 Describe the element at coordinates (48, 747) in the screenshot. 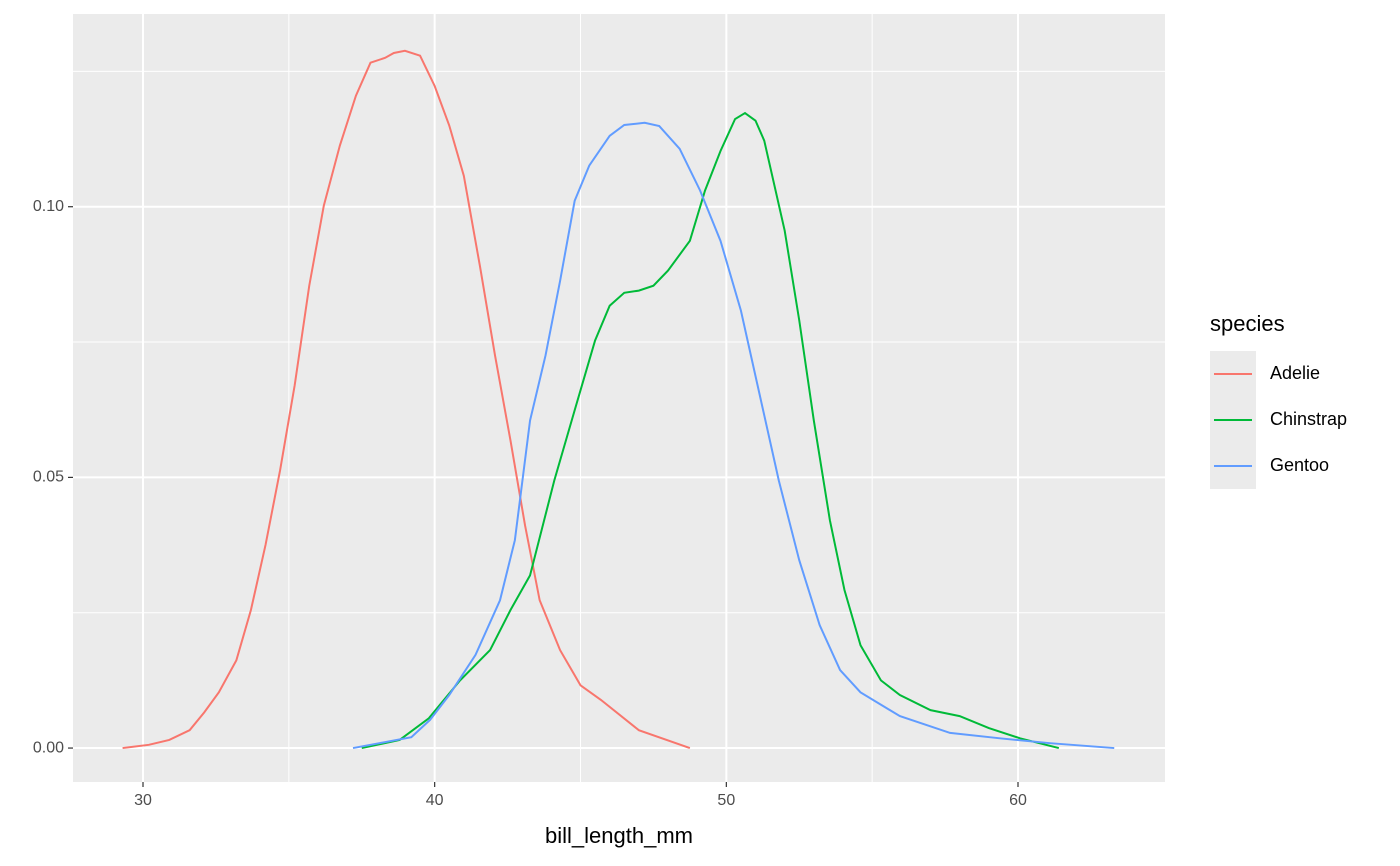

I see `y-tick-label: 0.00` at that location.